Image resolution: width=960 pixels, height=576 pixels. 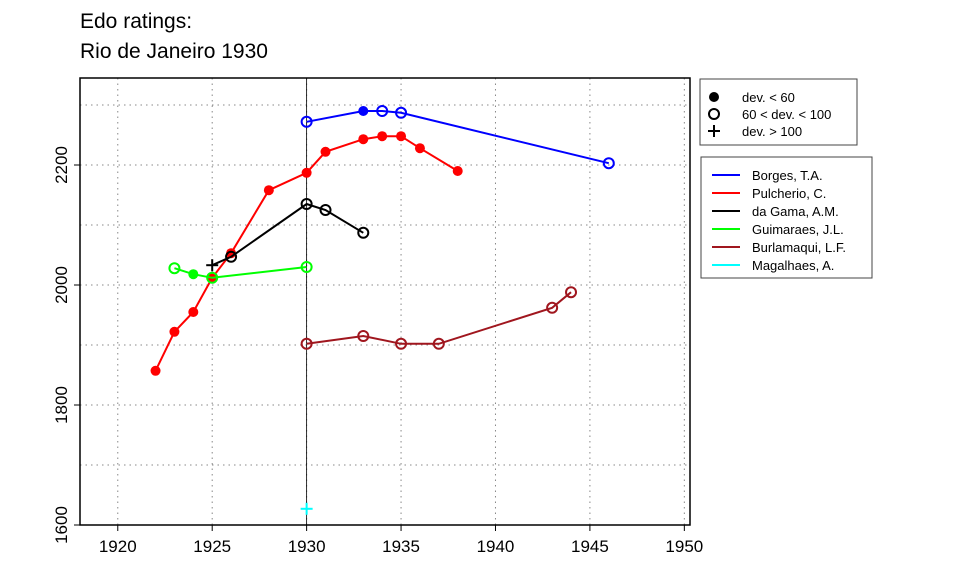 I want to click on marker-legend-box, so click(x=778, y=112).